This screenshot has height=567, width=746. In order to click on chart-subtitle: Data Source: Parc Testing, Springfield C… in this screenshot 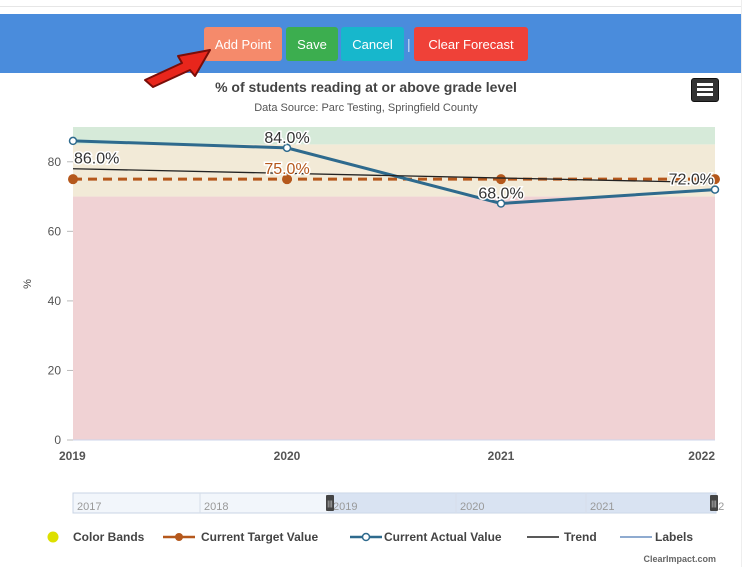, I will do `click(366, 108)`.